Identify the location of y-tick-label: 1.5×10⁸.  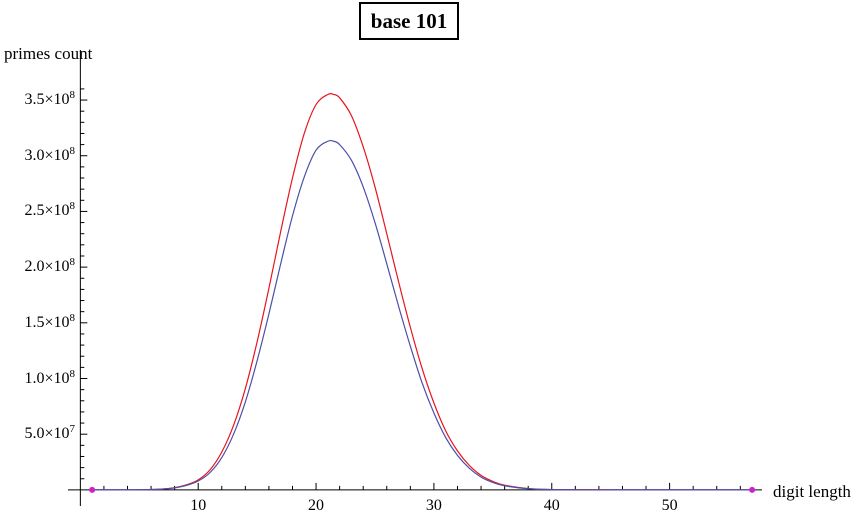
(49, 322).